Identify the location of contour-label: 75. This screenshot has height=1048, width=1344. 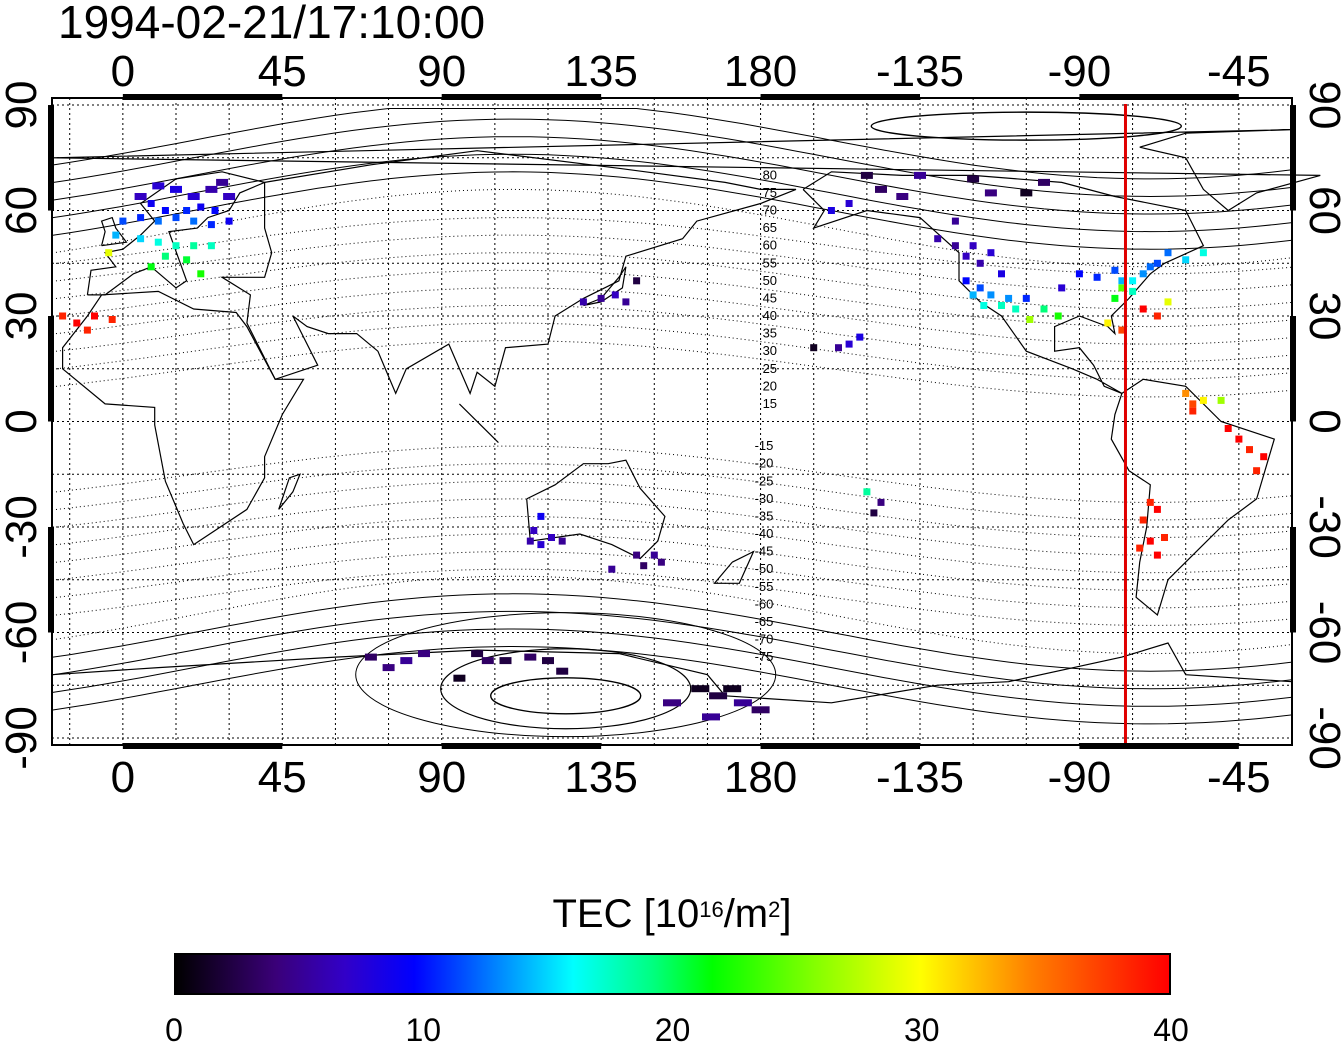
(770, 192).